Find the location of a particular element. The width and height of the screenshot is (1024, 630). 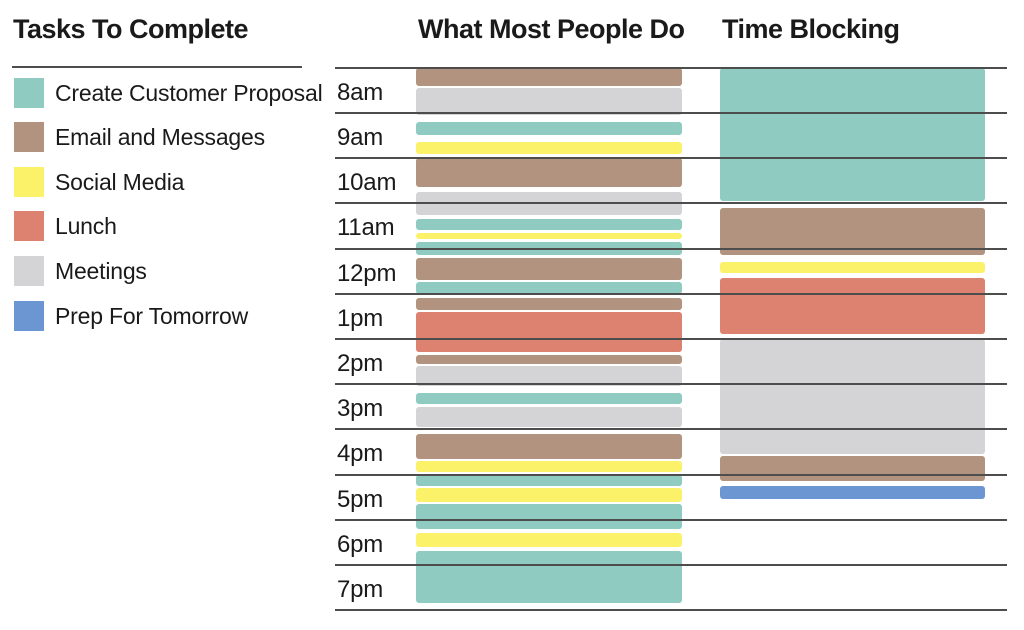

legend-item-label: Create Customer Proposal is located at coordinates (189, 92).